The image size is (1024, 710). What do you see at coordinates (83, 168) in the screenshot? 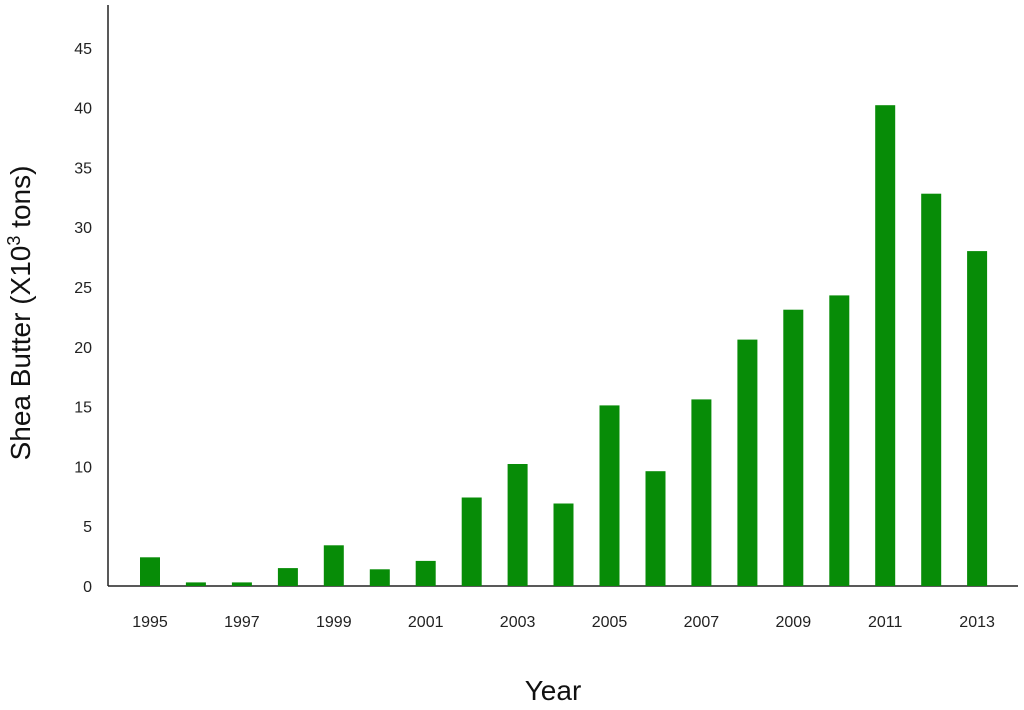
I see `y-tick-label-35: 35` at bounding box center [83, 168].